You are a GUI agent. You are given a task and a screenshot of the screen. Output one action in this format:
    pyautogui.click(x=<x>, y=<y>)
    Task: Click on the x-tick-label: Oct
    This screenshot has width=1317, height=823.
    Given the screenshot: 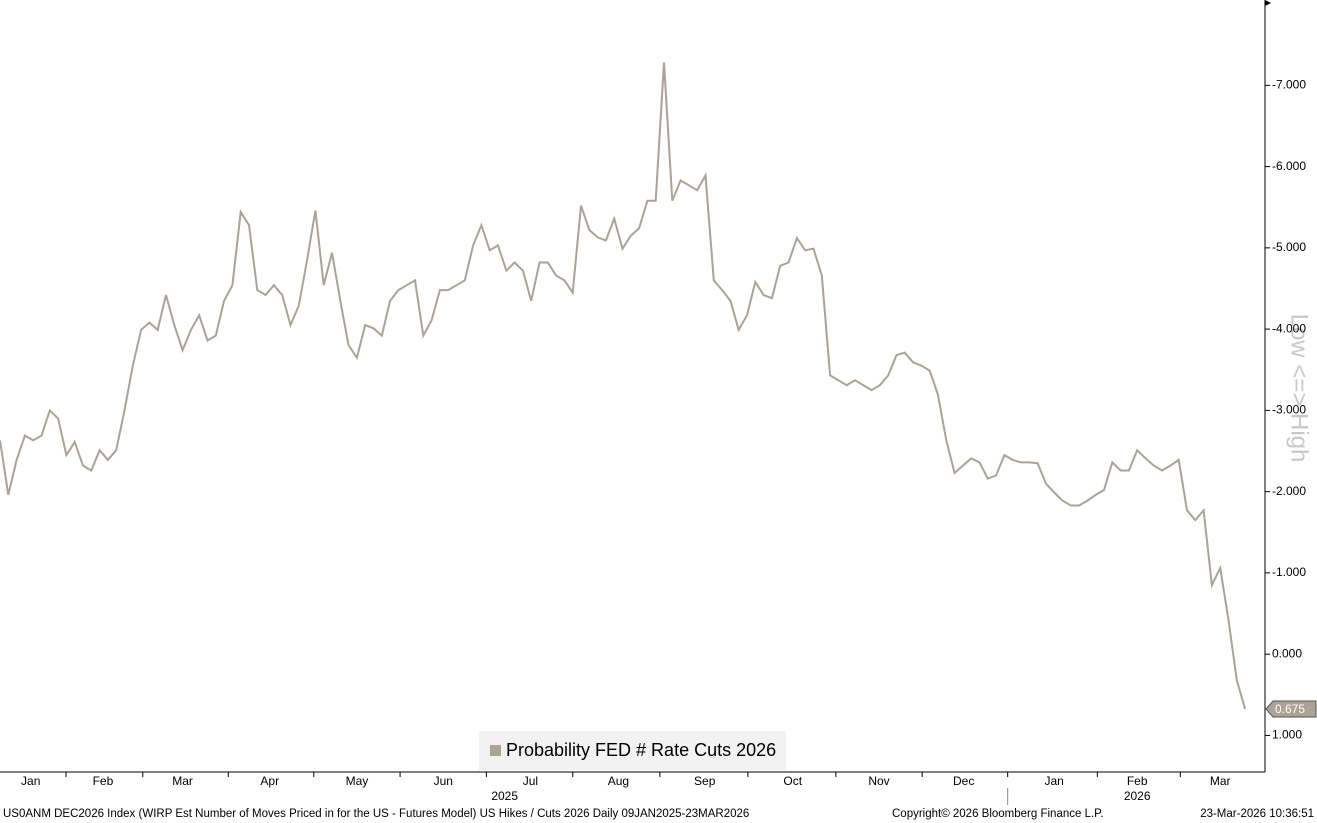 What is the action you would take?
    pyautogui.click(x=792, y=781)
    